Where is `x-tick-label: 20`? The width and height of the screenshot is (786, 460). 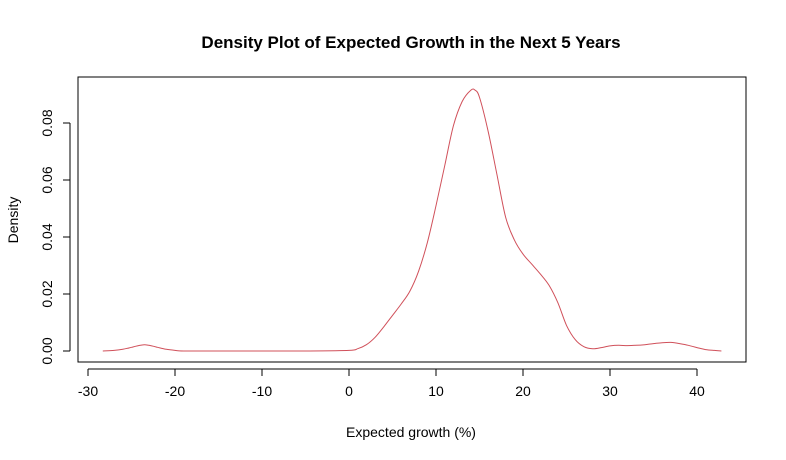 x-tick-label: 20 is located at coordinates (523, 391).